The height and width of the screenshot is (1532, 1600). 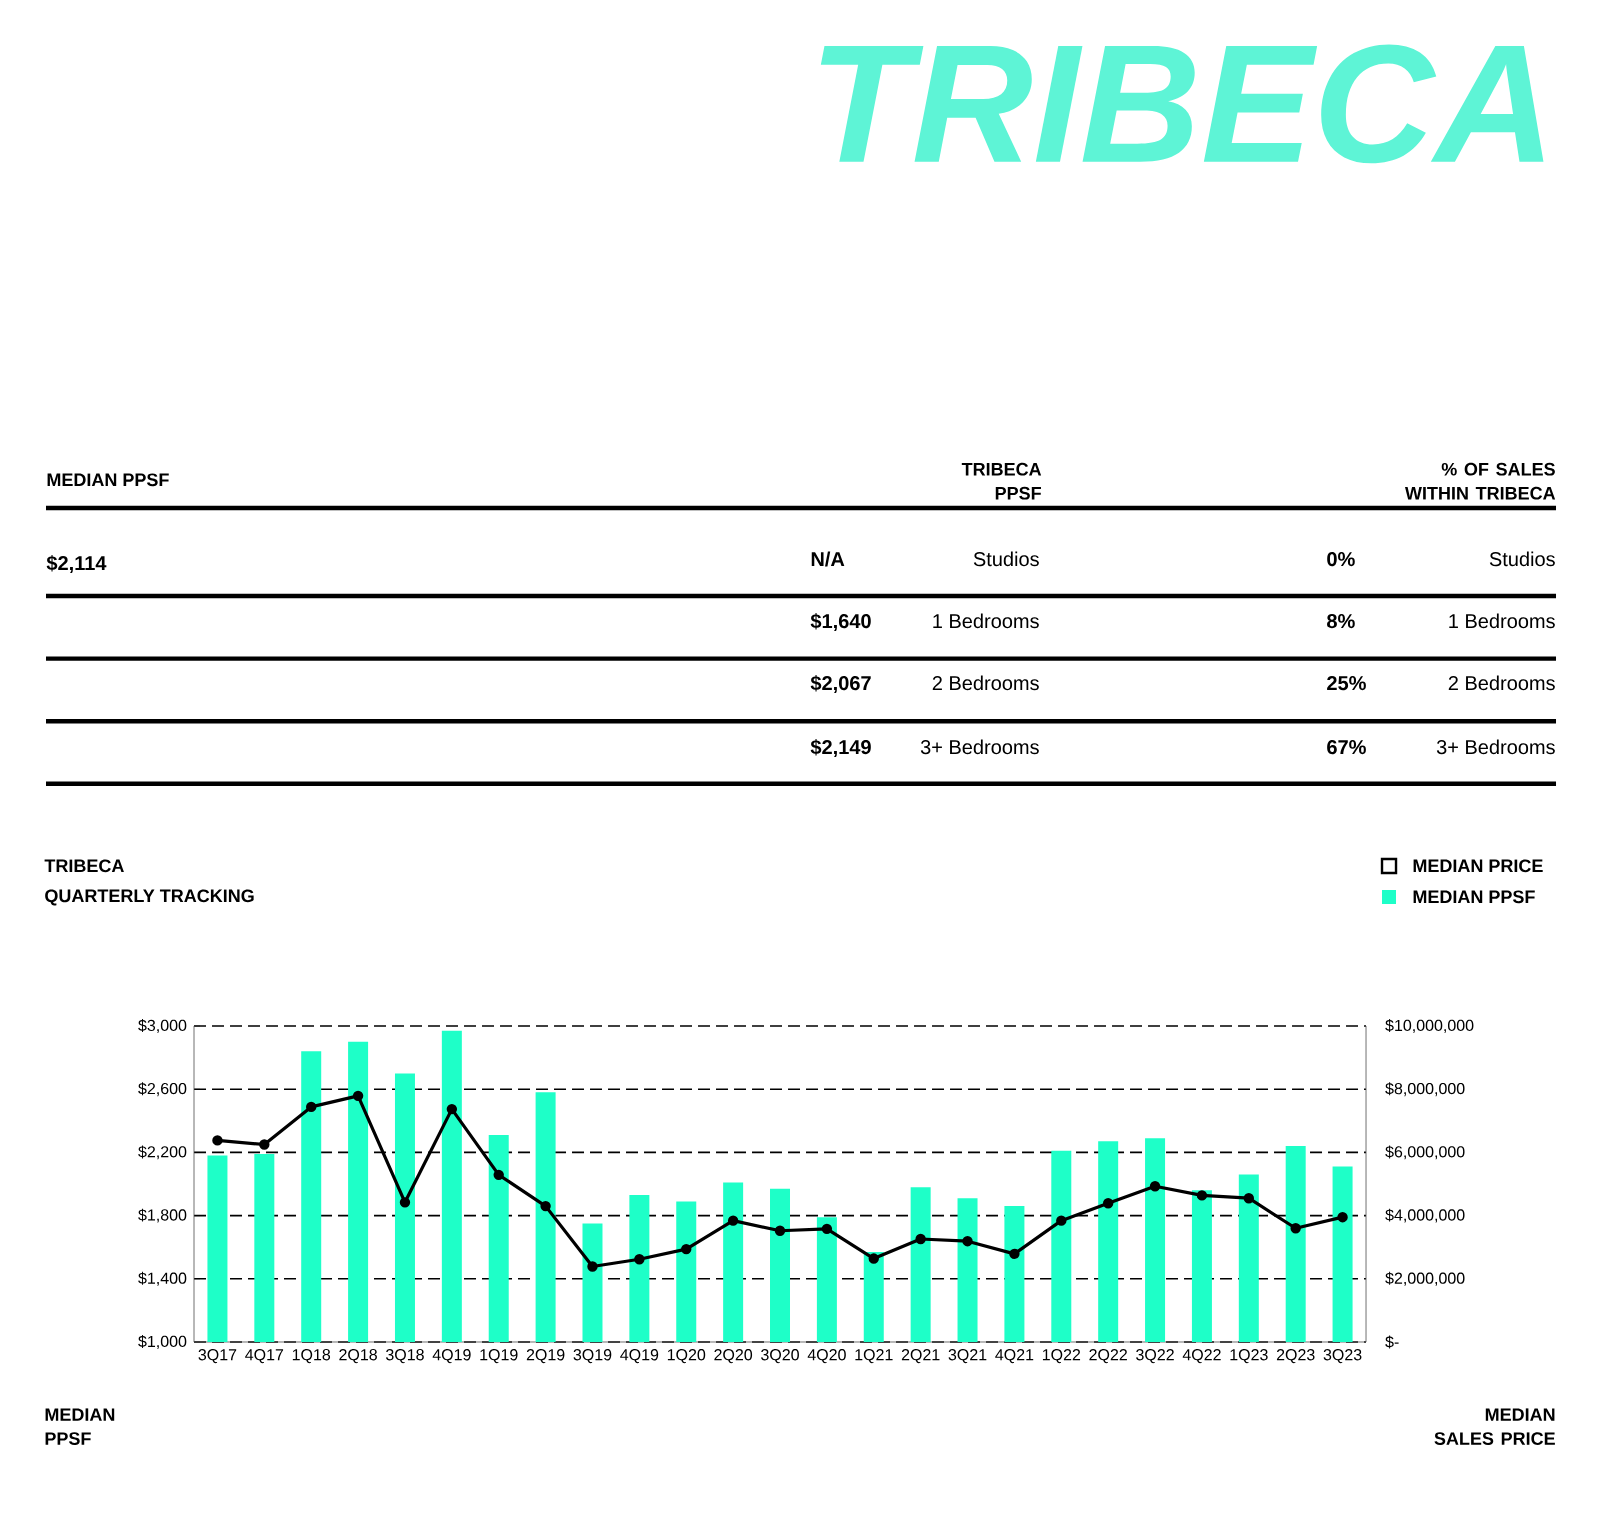 I want to click on x-tick-label: 2Q23, so click(x=1295, y=1356).